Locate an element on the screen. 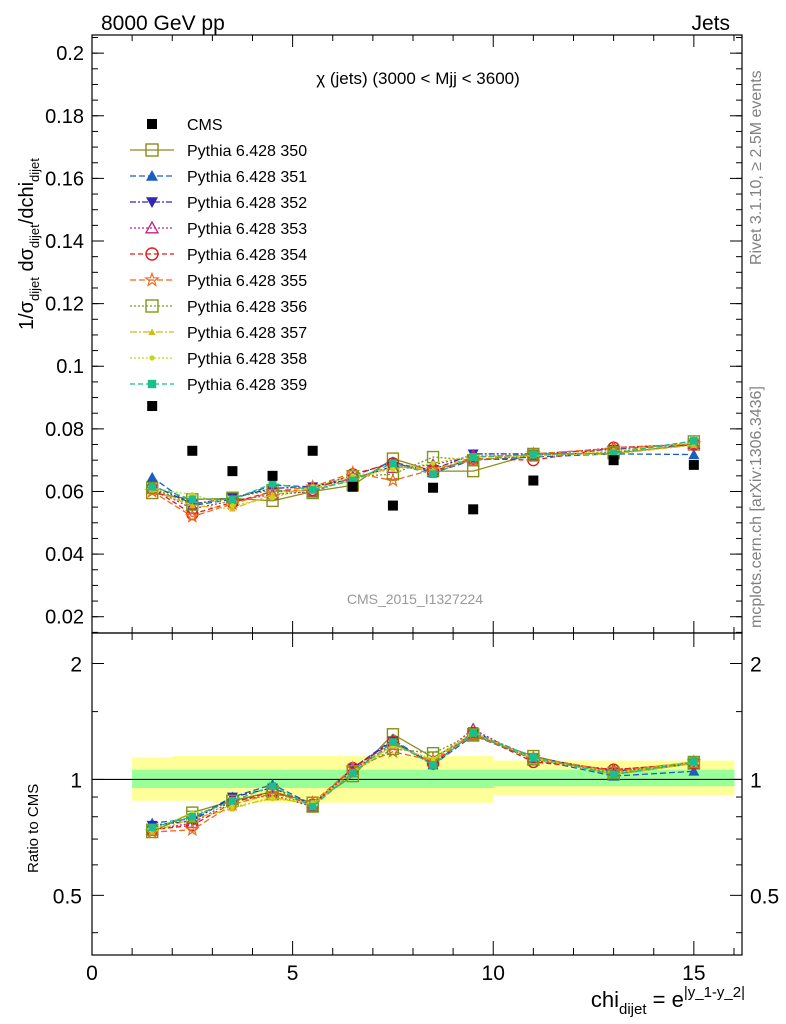 Image resolution: width=786 pixels, height=1024 pixels. legend-label: Pythia 6.428 357 is located at coordinates (247, 333).